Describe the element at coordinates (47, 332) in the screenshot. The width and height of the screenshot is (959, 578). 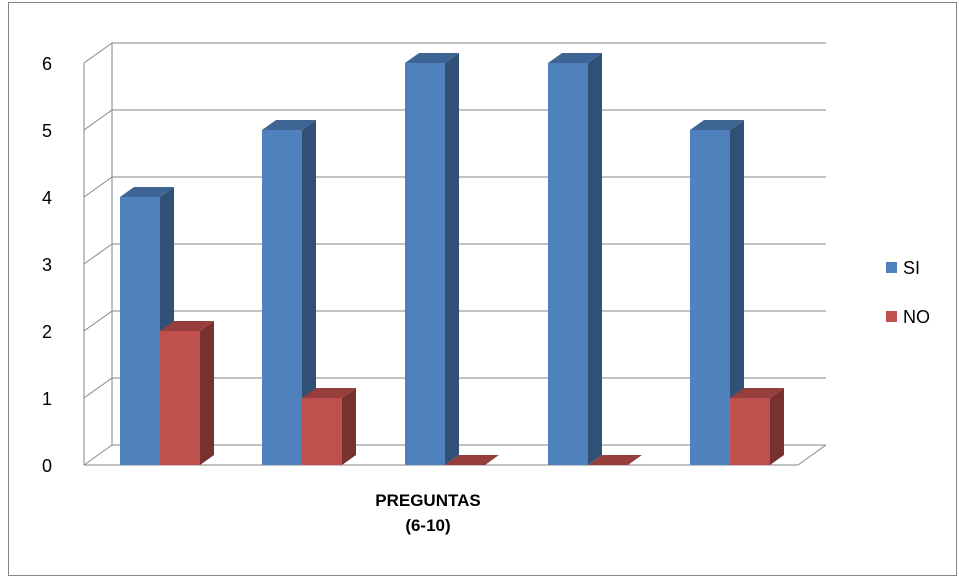
I see `y-tick-label: 2` at that location.